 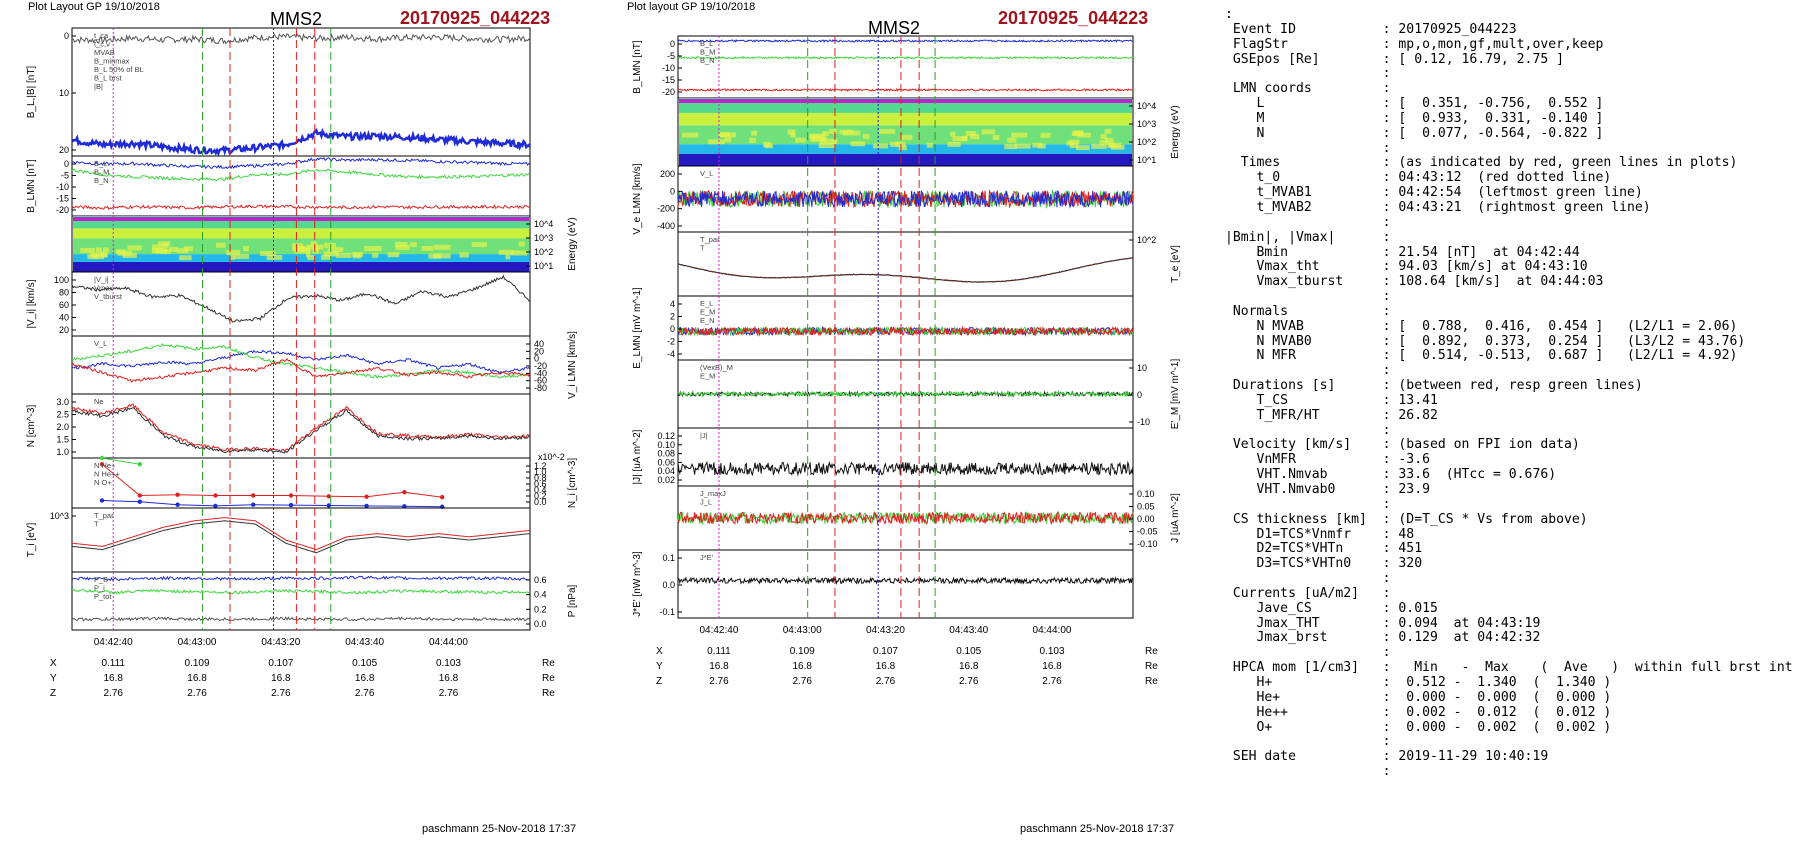 What do you see at coordinates (572, 243) in the screenshot?
I see `y-axis-label: Energy (eV)` at bounding box center [572, 243].